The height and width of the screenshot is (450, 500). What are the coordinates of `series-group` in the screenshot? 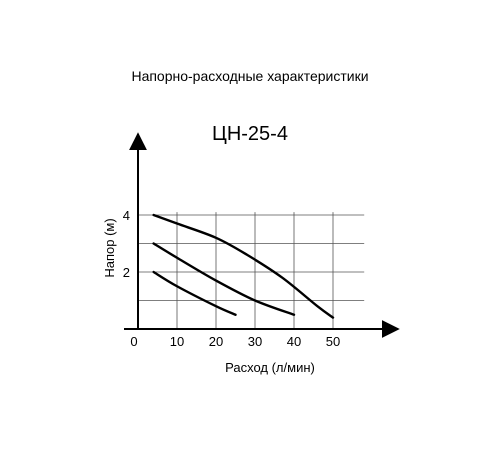 It's located at (243, 266).